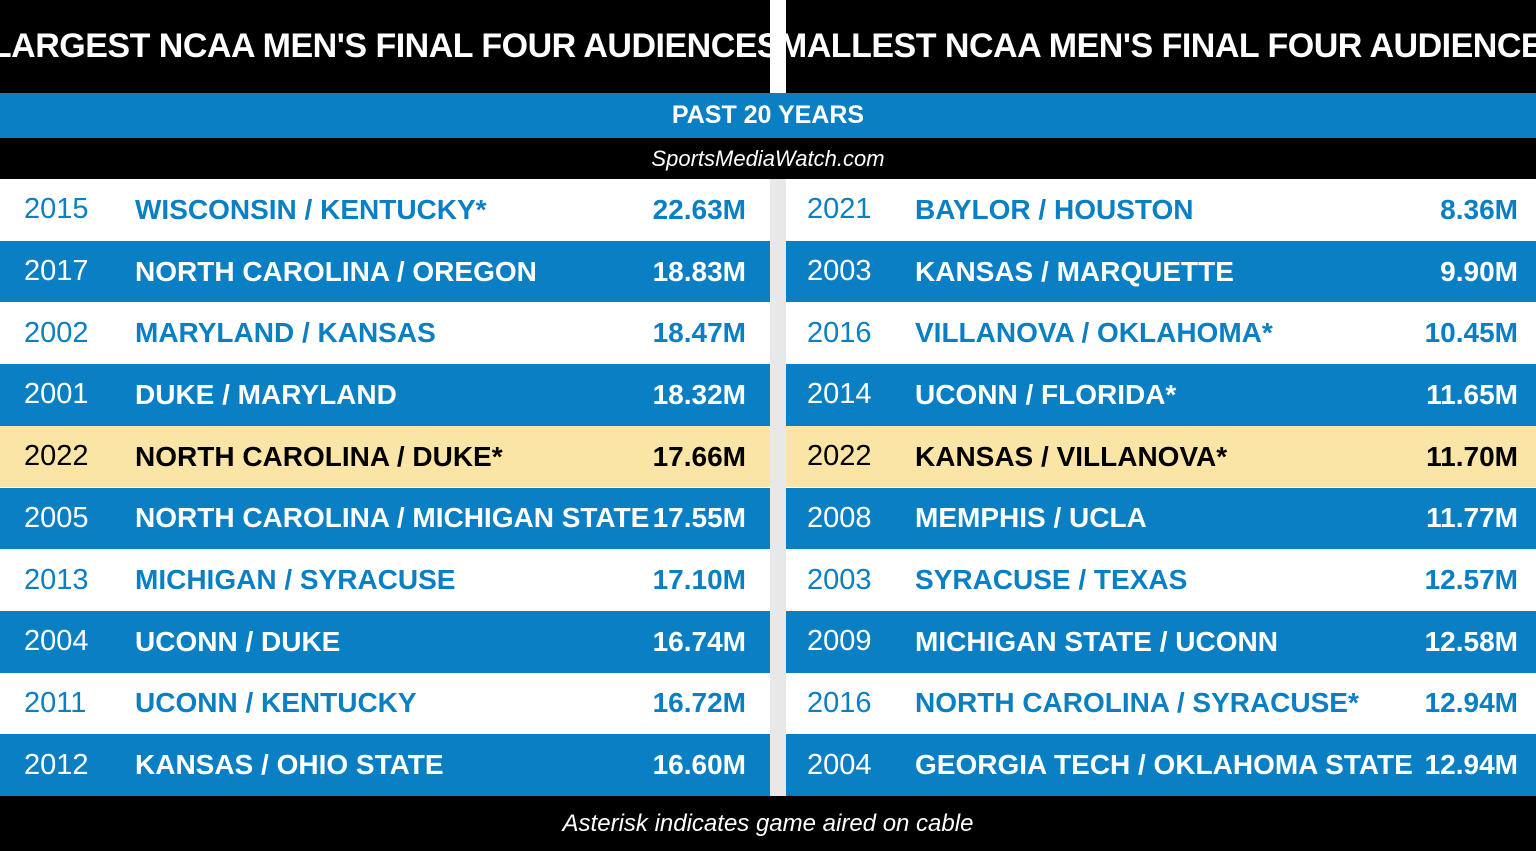 Image resolution: width=1536 pixels, height=851 pixels. What do you see at coordinates (392, 518) in the screenshot?
I see `matchup-cell: NORTH CAROLINA / MICHIGAN STATE` at bounding box center [392, 518].